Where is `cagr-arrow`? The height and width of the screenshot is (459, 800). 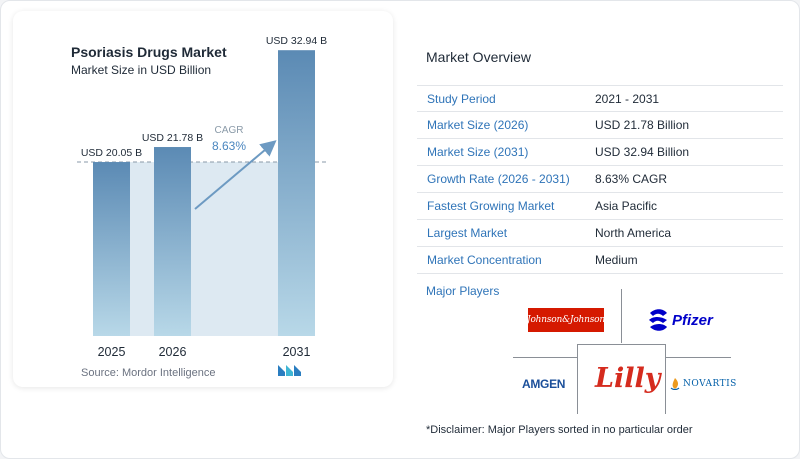
cagr-arrow is located at coordinates (235, 175).